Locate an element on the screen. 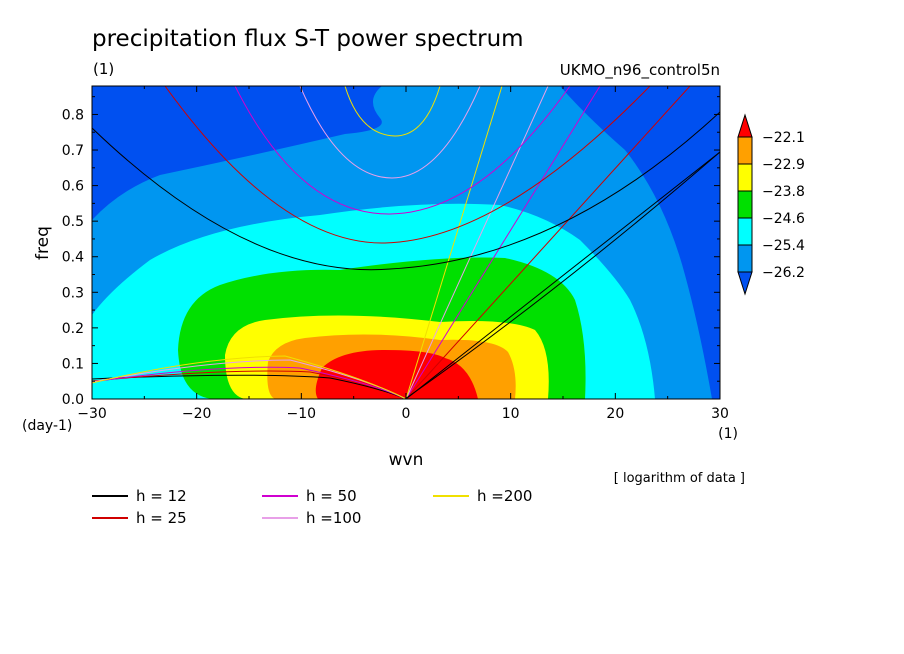 This screenshot has width=904, height=654. band-darkblue-right is located at coordinates (640, 242).